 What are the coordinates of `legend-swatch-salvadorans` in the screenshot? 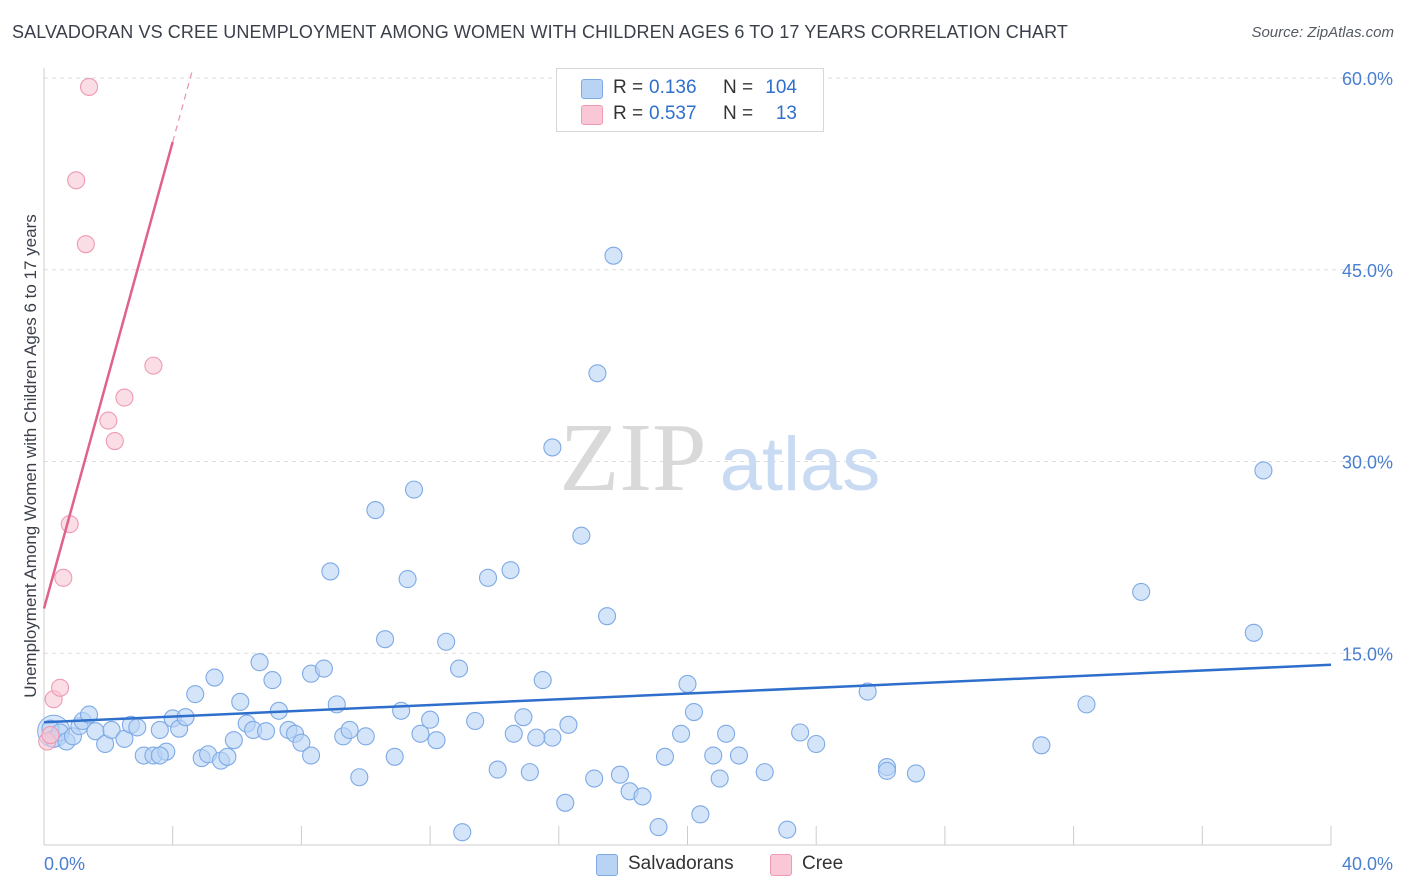 It's located at (592, 89).